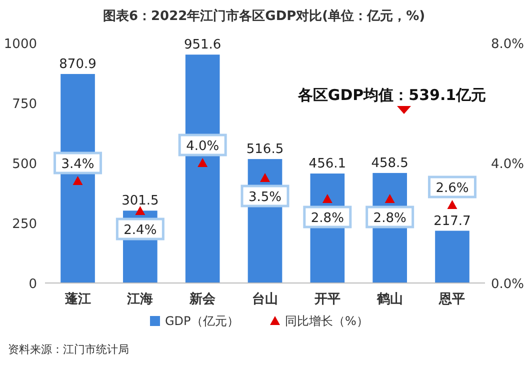  Describe the element at coordinates (452, 188) in the screenshot. I see `data-label: 2.6%` at that location.